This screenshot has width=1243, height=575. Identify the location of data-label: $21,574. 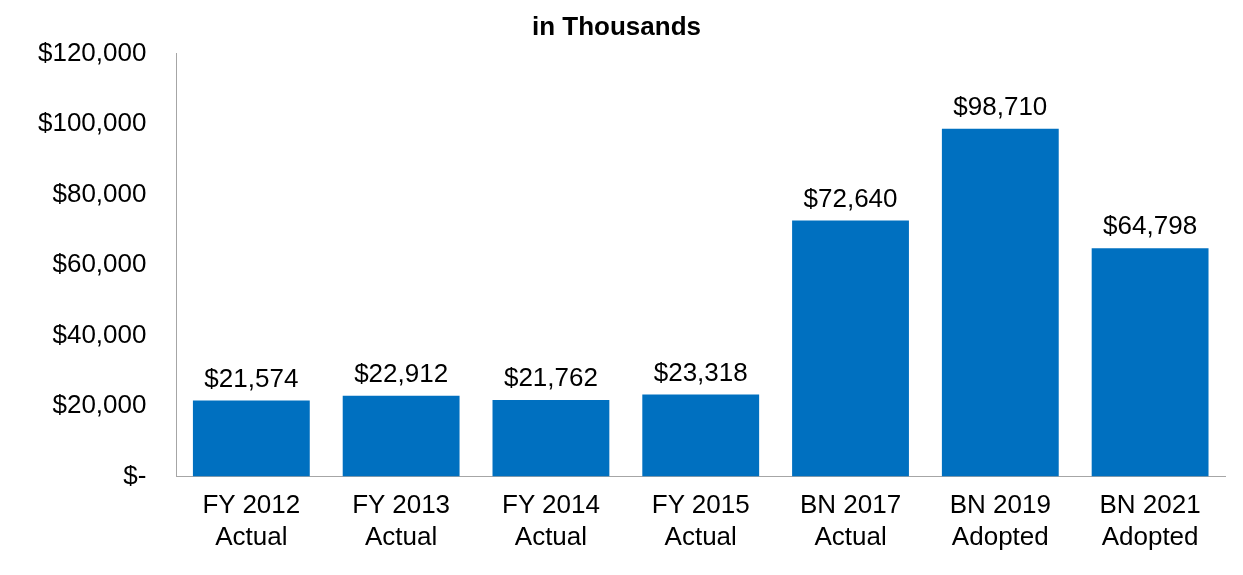
(251, 377).